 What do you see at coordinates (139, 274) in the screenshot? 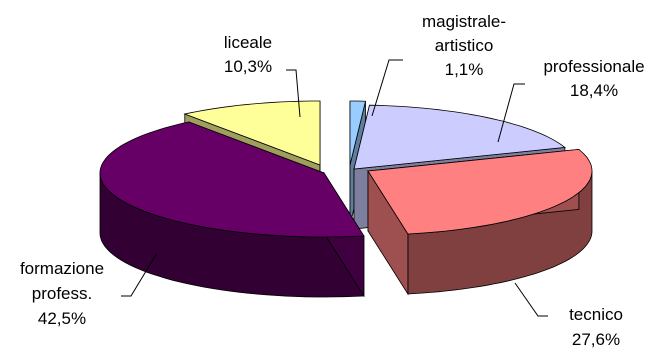
I see `leader-line-formazione` at bounding box center [139, 274].